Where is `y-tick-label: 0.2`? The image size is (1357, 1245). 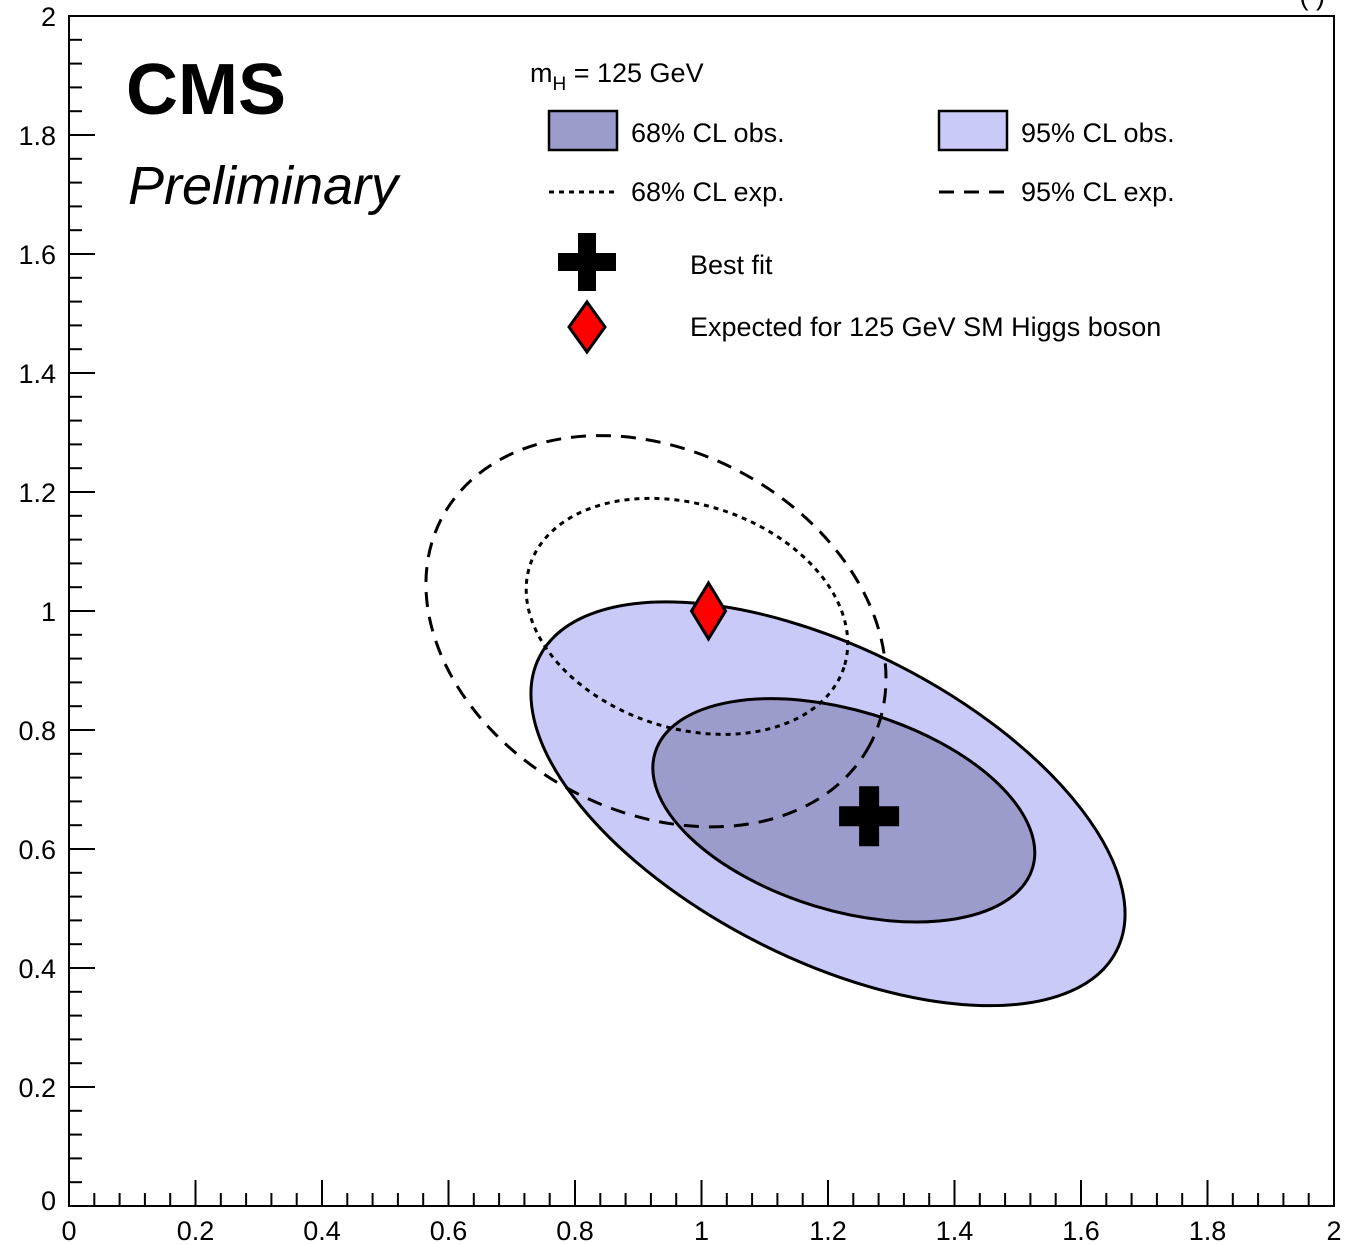 y-tick-label: 0.2 is located at coordinates (37, 1088).